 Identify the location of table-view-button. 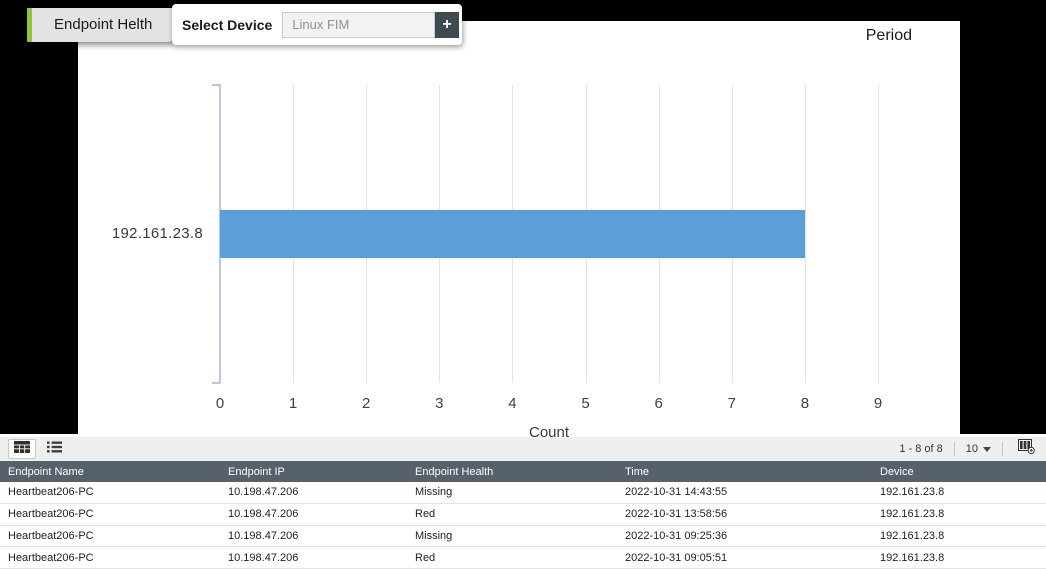
(22, 449).